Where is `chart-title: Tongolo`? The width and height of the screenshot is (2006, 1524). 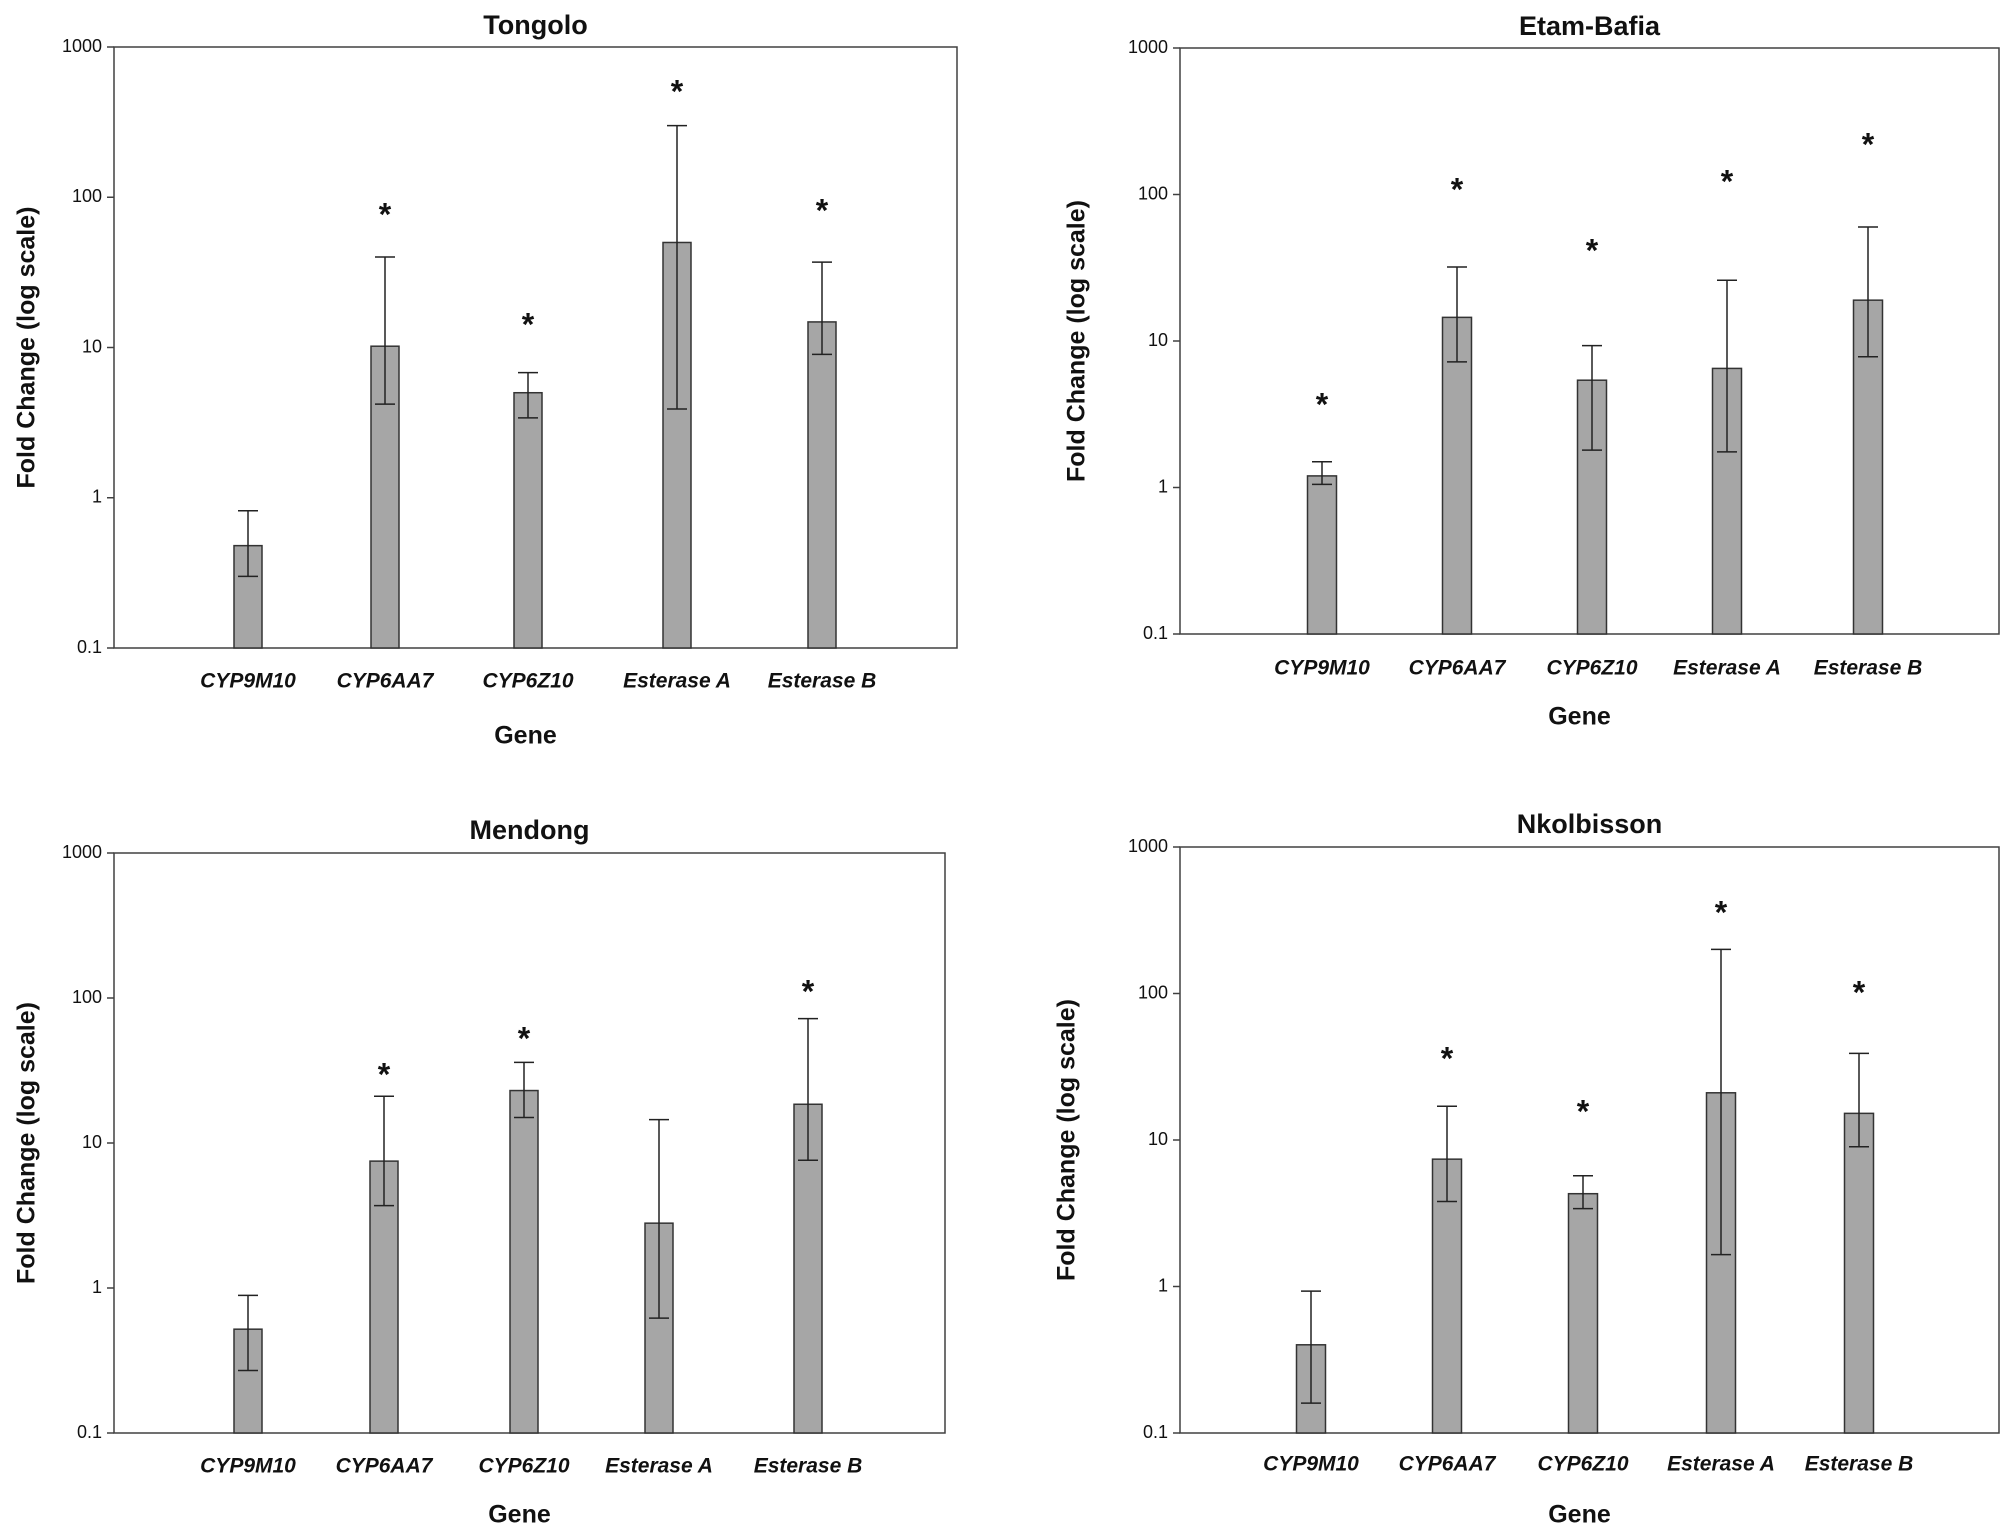
chart-title: Tongolo is located at coordinates (535, 25).